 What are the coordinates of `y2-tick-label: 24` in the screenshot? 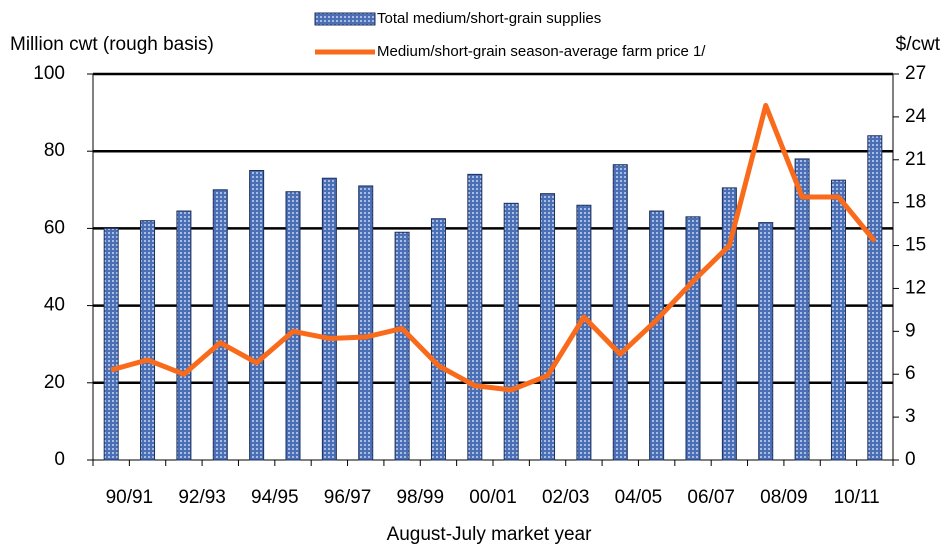 It's located at (916, 116).